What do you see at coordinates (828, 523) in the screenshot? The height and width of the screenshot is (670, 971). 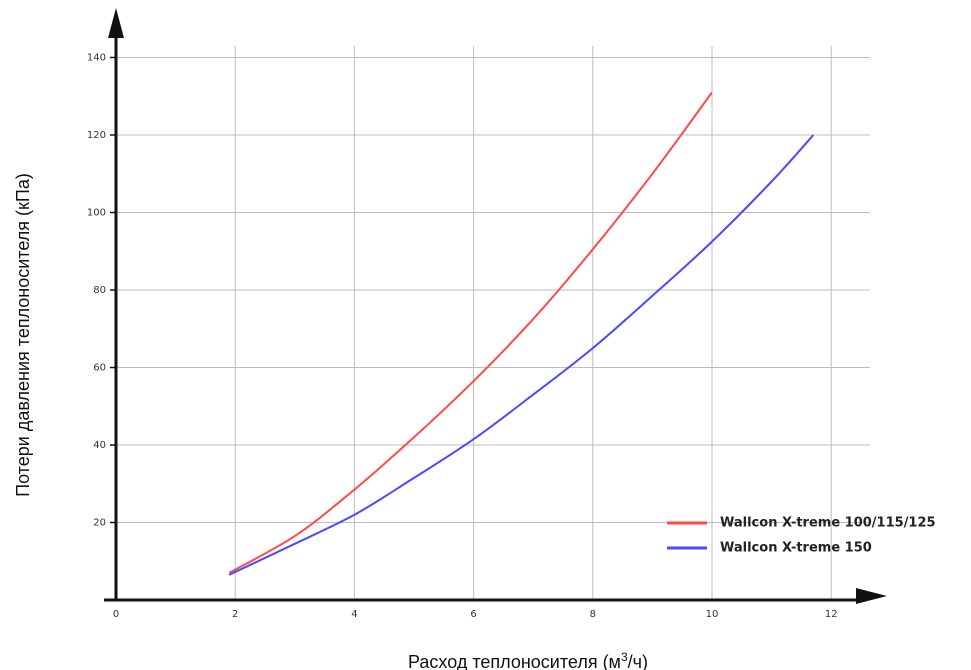 I see `legend-label-1: Wallcon X-treme 100/115/125` at bounding box center [828, 523].